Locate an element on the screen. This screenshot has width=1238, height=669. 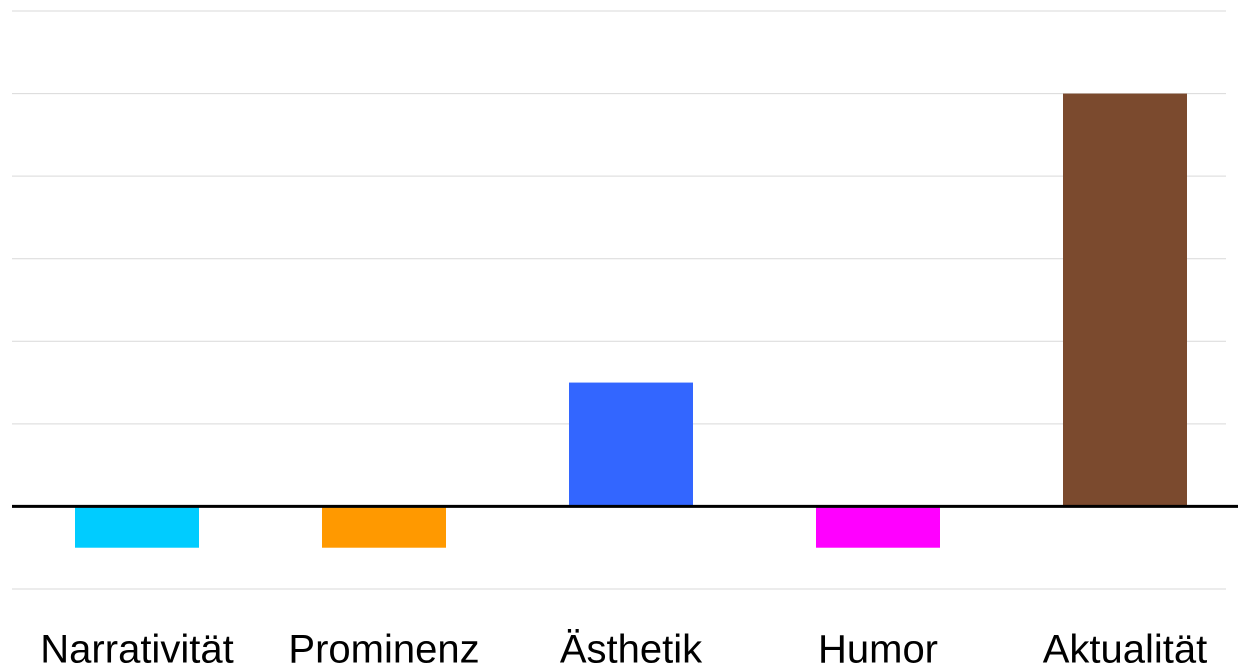
x-tick-label: Aktualität is located at coordinates (1125, 648).